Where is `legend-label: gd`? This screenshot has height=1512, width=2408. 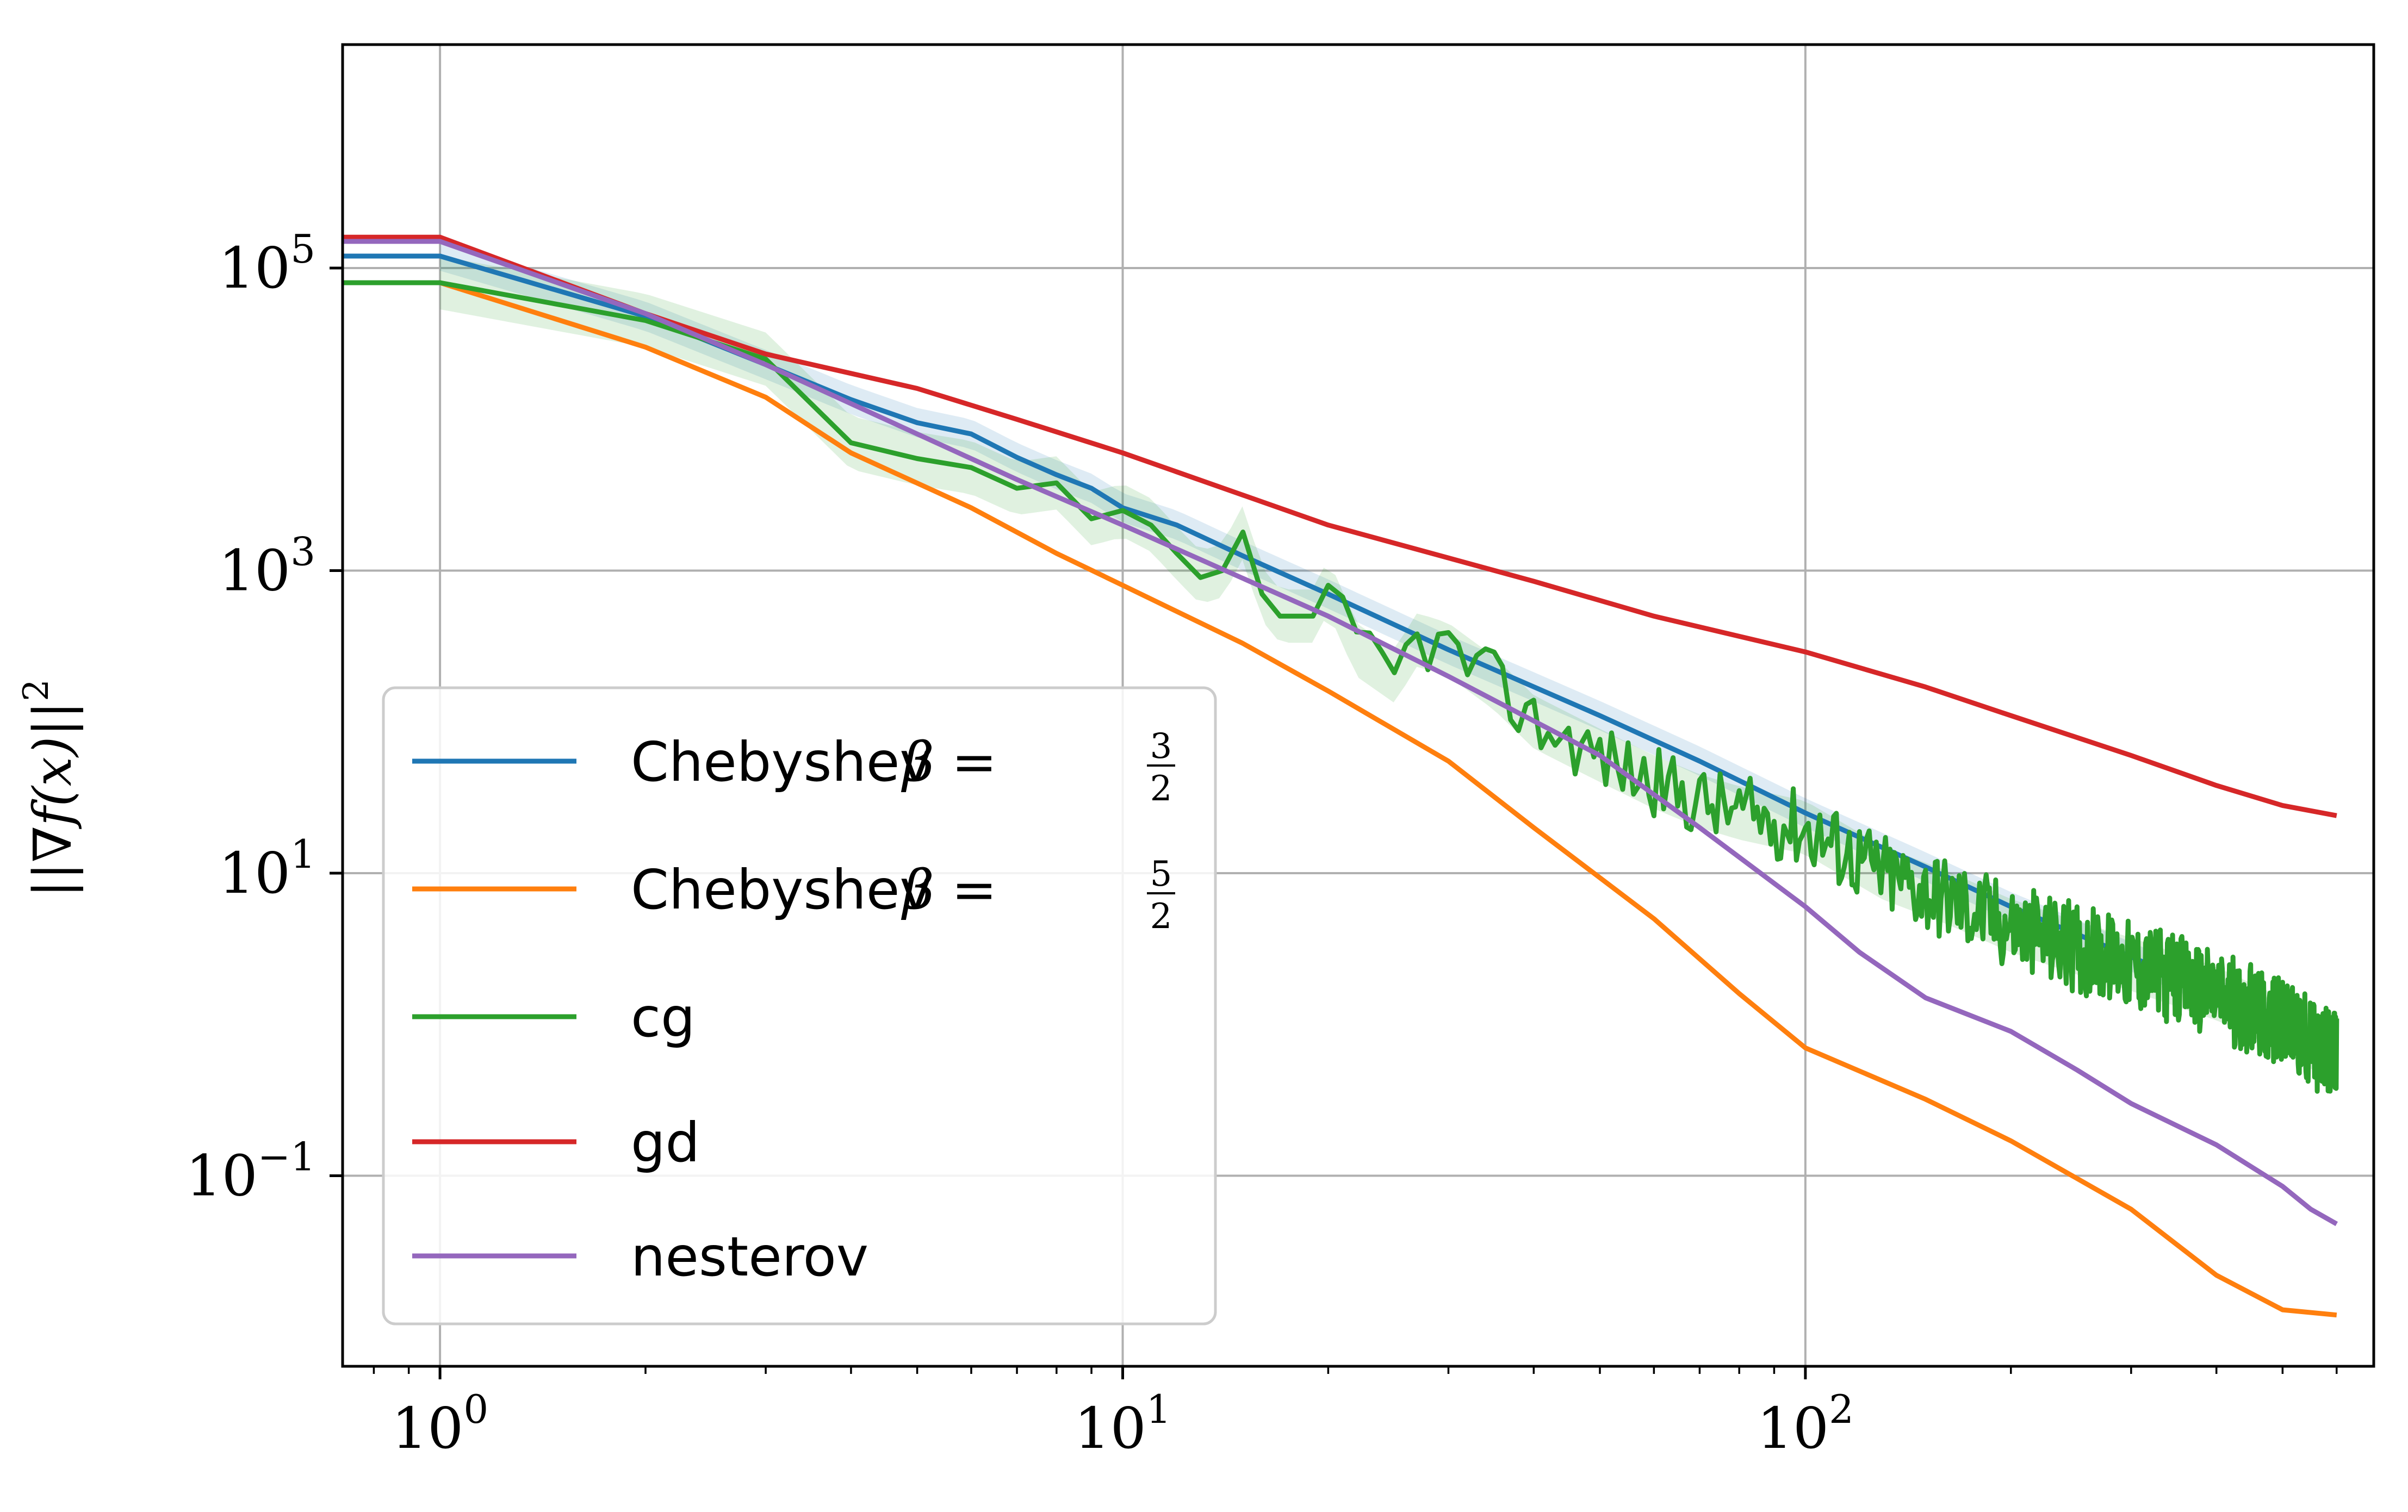
legend-label: gd is located at coordinates (666, 1142).